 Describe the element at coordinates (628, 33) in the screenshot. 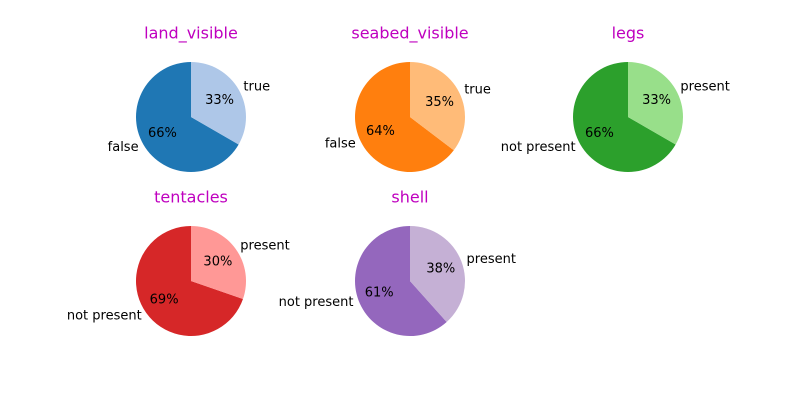

I see `chart-title: legs` at that location.